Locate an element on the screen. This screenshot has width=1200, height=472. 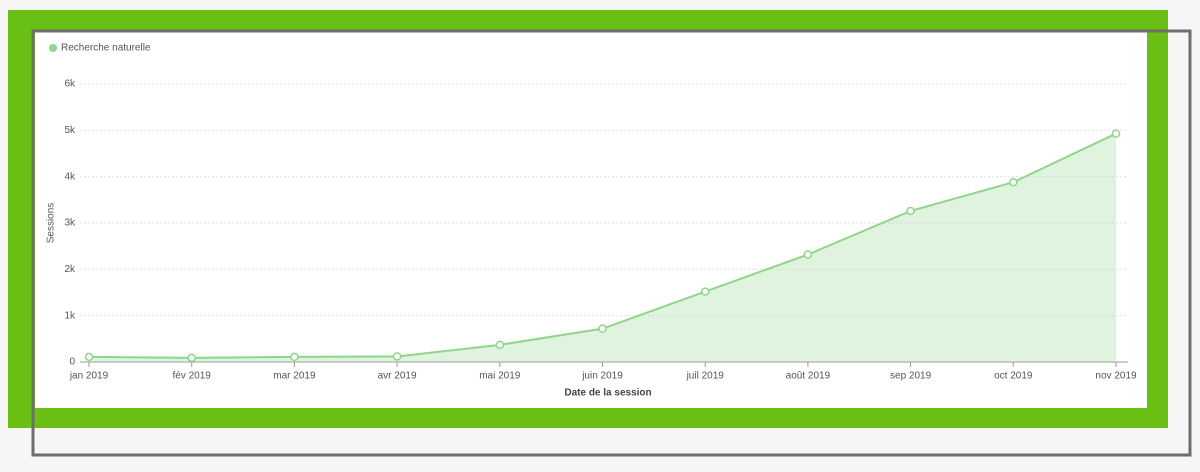
x-tick-label: juil 2019 is located at coordinates (705, 376).